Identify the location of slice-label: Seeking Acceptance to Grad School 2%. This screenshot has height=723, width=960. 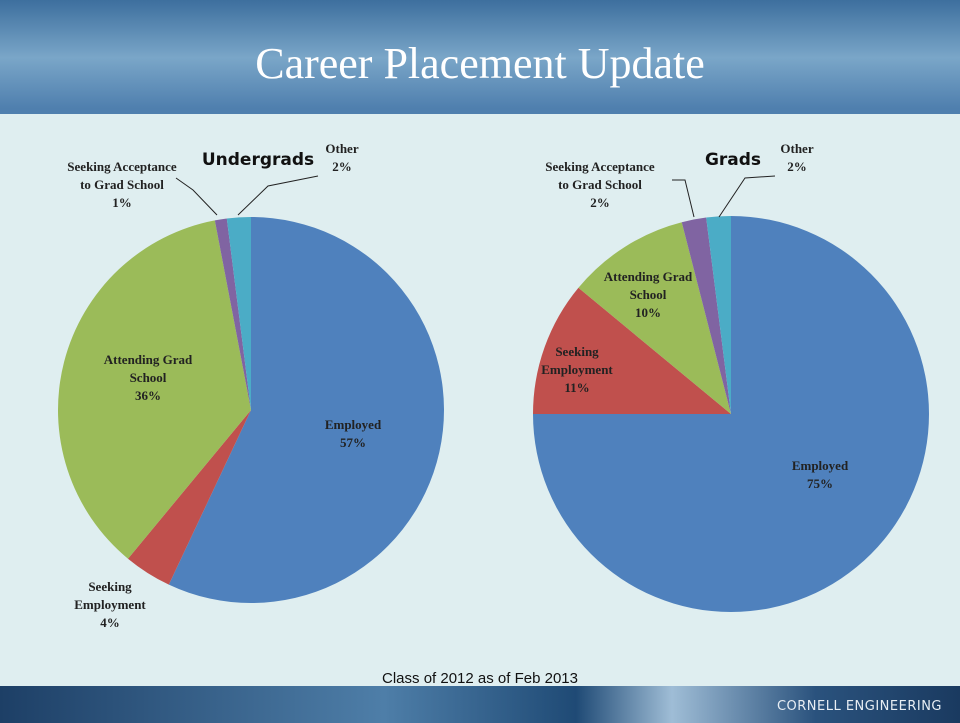
(600, 185).